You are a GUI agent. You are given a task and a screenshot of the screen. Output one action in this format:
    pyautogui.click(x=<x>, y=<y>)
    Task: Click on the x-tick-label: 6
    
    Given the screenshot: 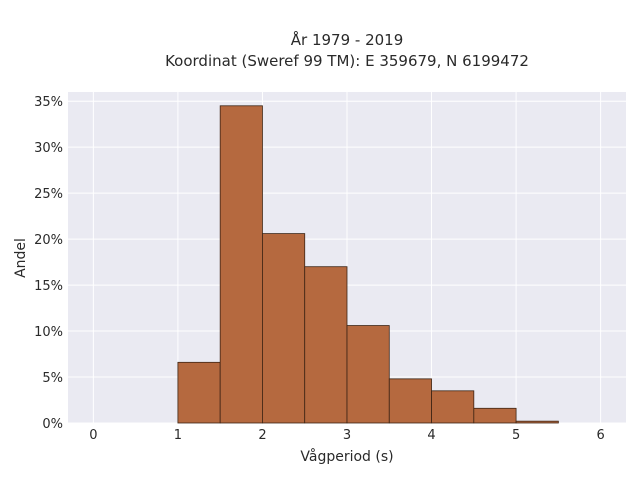 What is the action you would take?
    pyautogui.click(x=600, y=435)
    